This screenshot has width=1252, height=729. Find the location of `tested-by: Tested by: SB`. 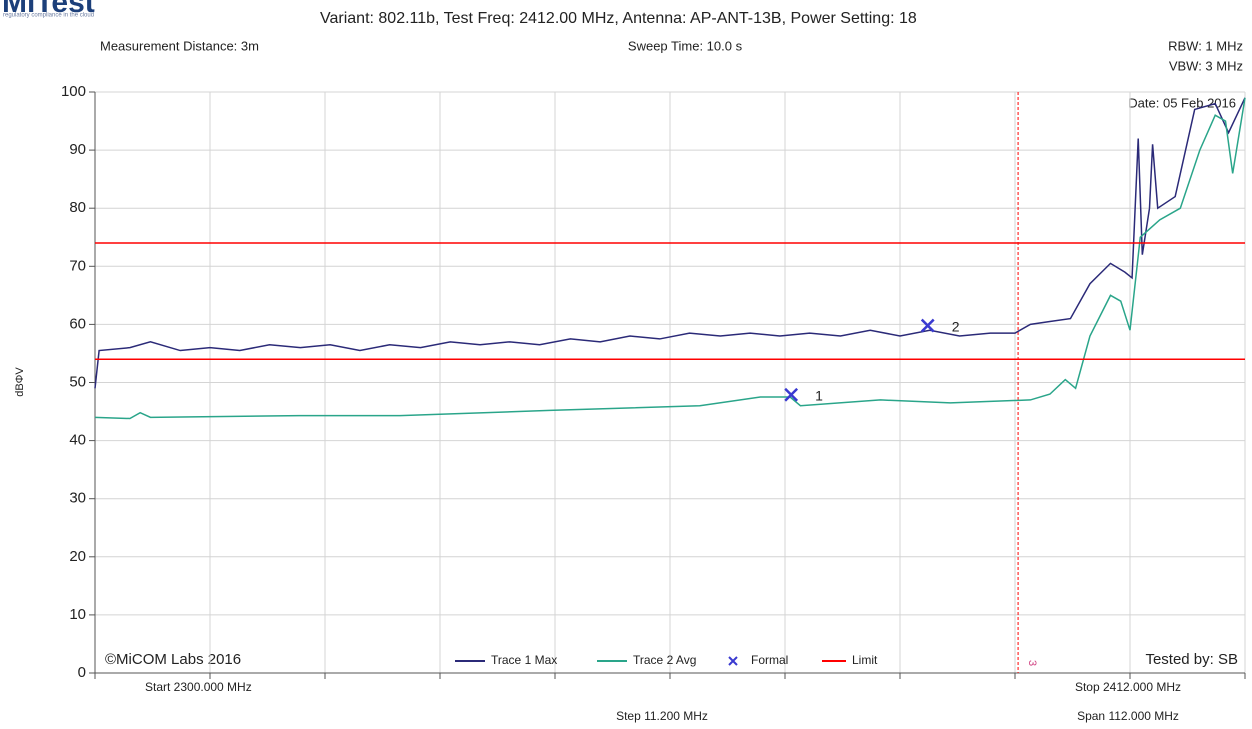

tested-by: Tested by: SB is located at coordinates (1191, 659).